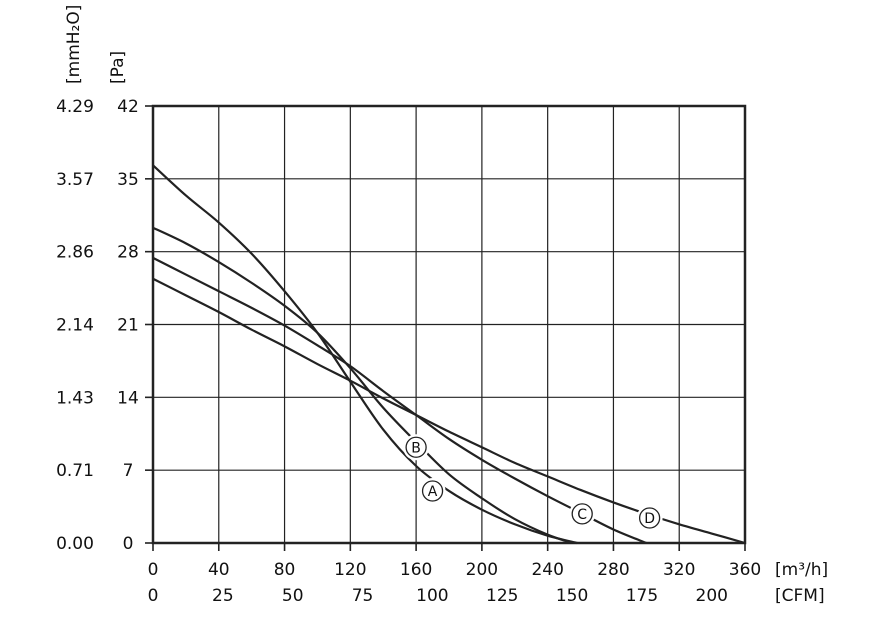 The image size is (872, 644). I want to click on curve-label-a: A, so click(433, 492).